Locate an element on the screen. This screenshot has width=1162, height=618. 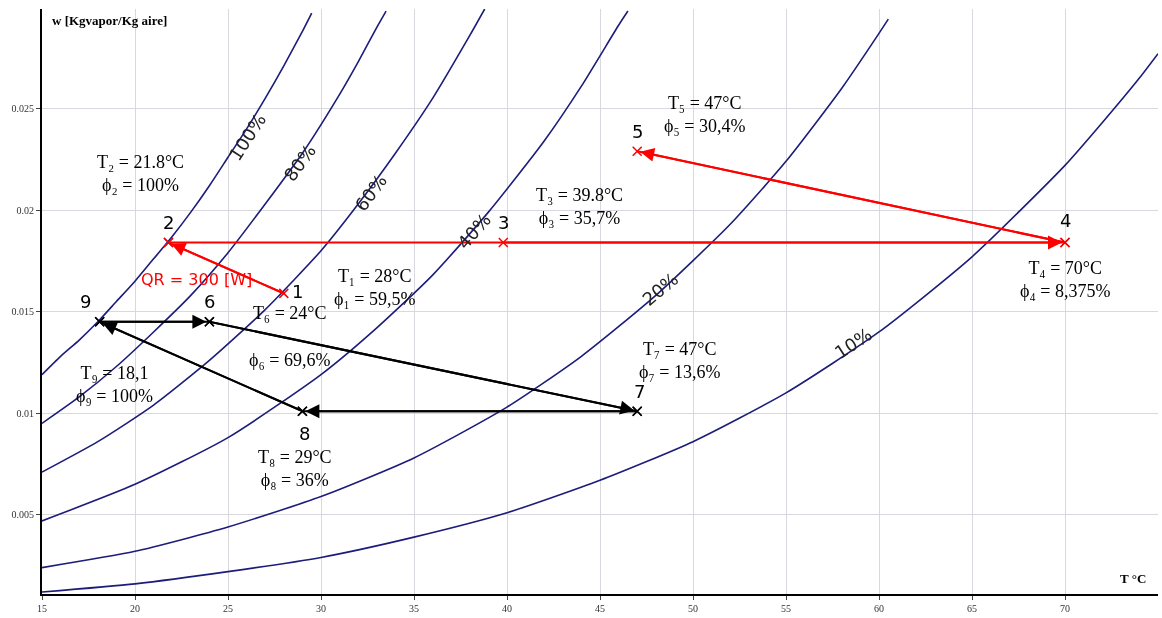
x-tick-label: 30 is located at coordinates (321, 608).